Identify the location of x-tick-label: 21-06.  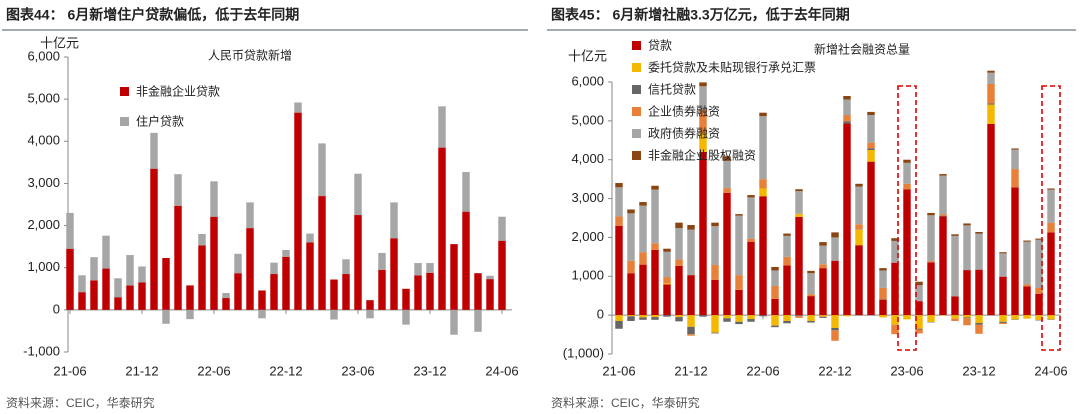
(618, 370).